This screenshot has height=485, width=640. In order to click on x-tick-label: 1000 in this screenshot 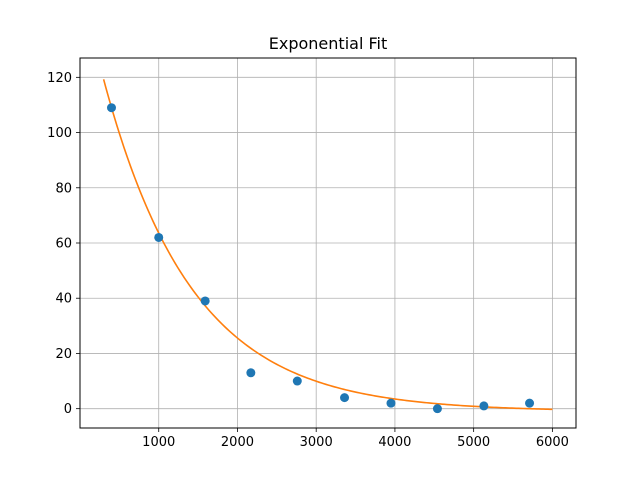, I will do `click(158, 442)`.